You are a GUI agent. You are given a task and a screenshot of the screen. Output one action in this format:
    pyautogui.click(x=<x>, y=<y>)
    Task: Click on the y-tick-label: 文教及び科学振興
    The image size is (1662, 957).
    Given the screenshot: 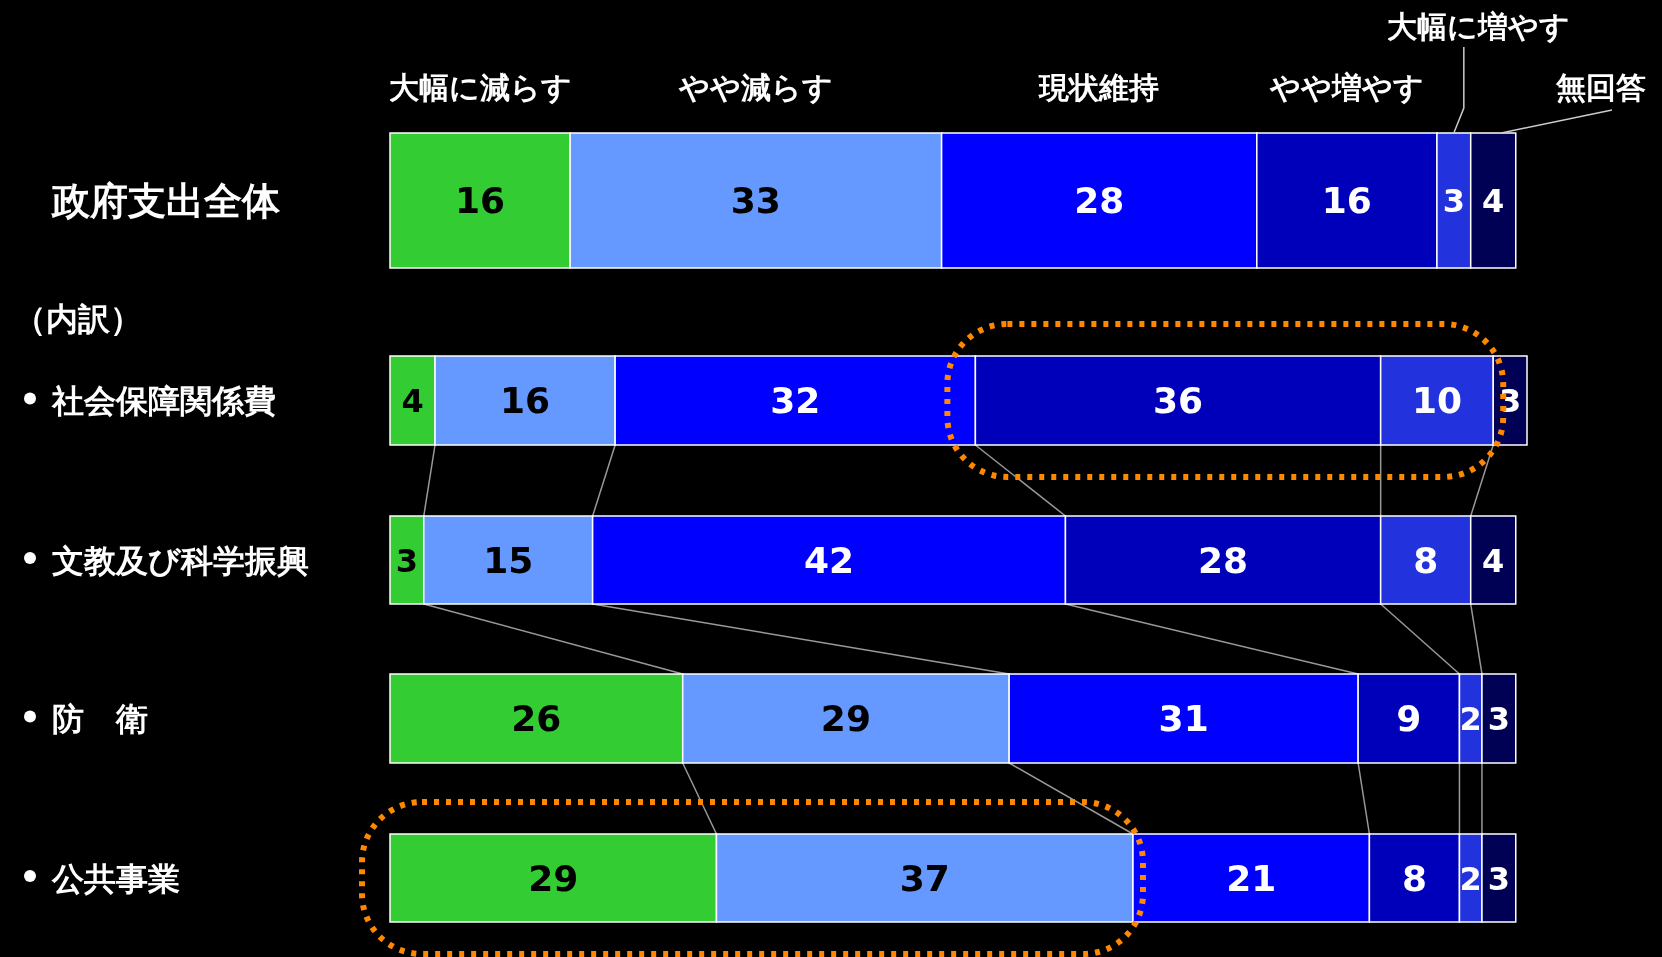 What is the action you would take?
    pyautogui.click(x=180, y=560)
    